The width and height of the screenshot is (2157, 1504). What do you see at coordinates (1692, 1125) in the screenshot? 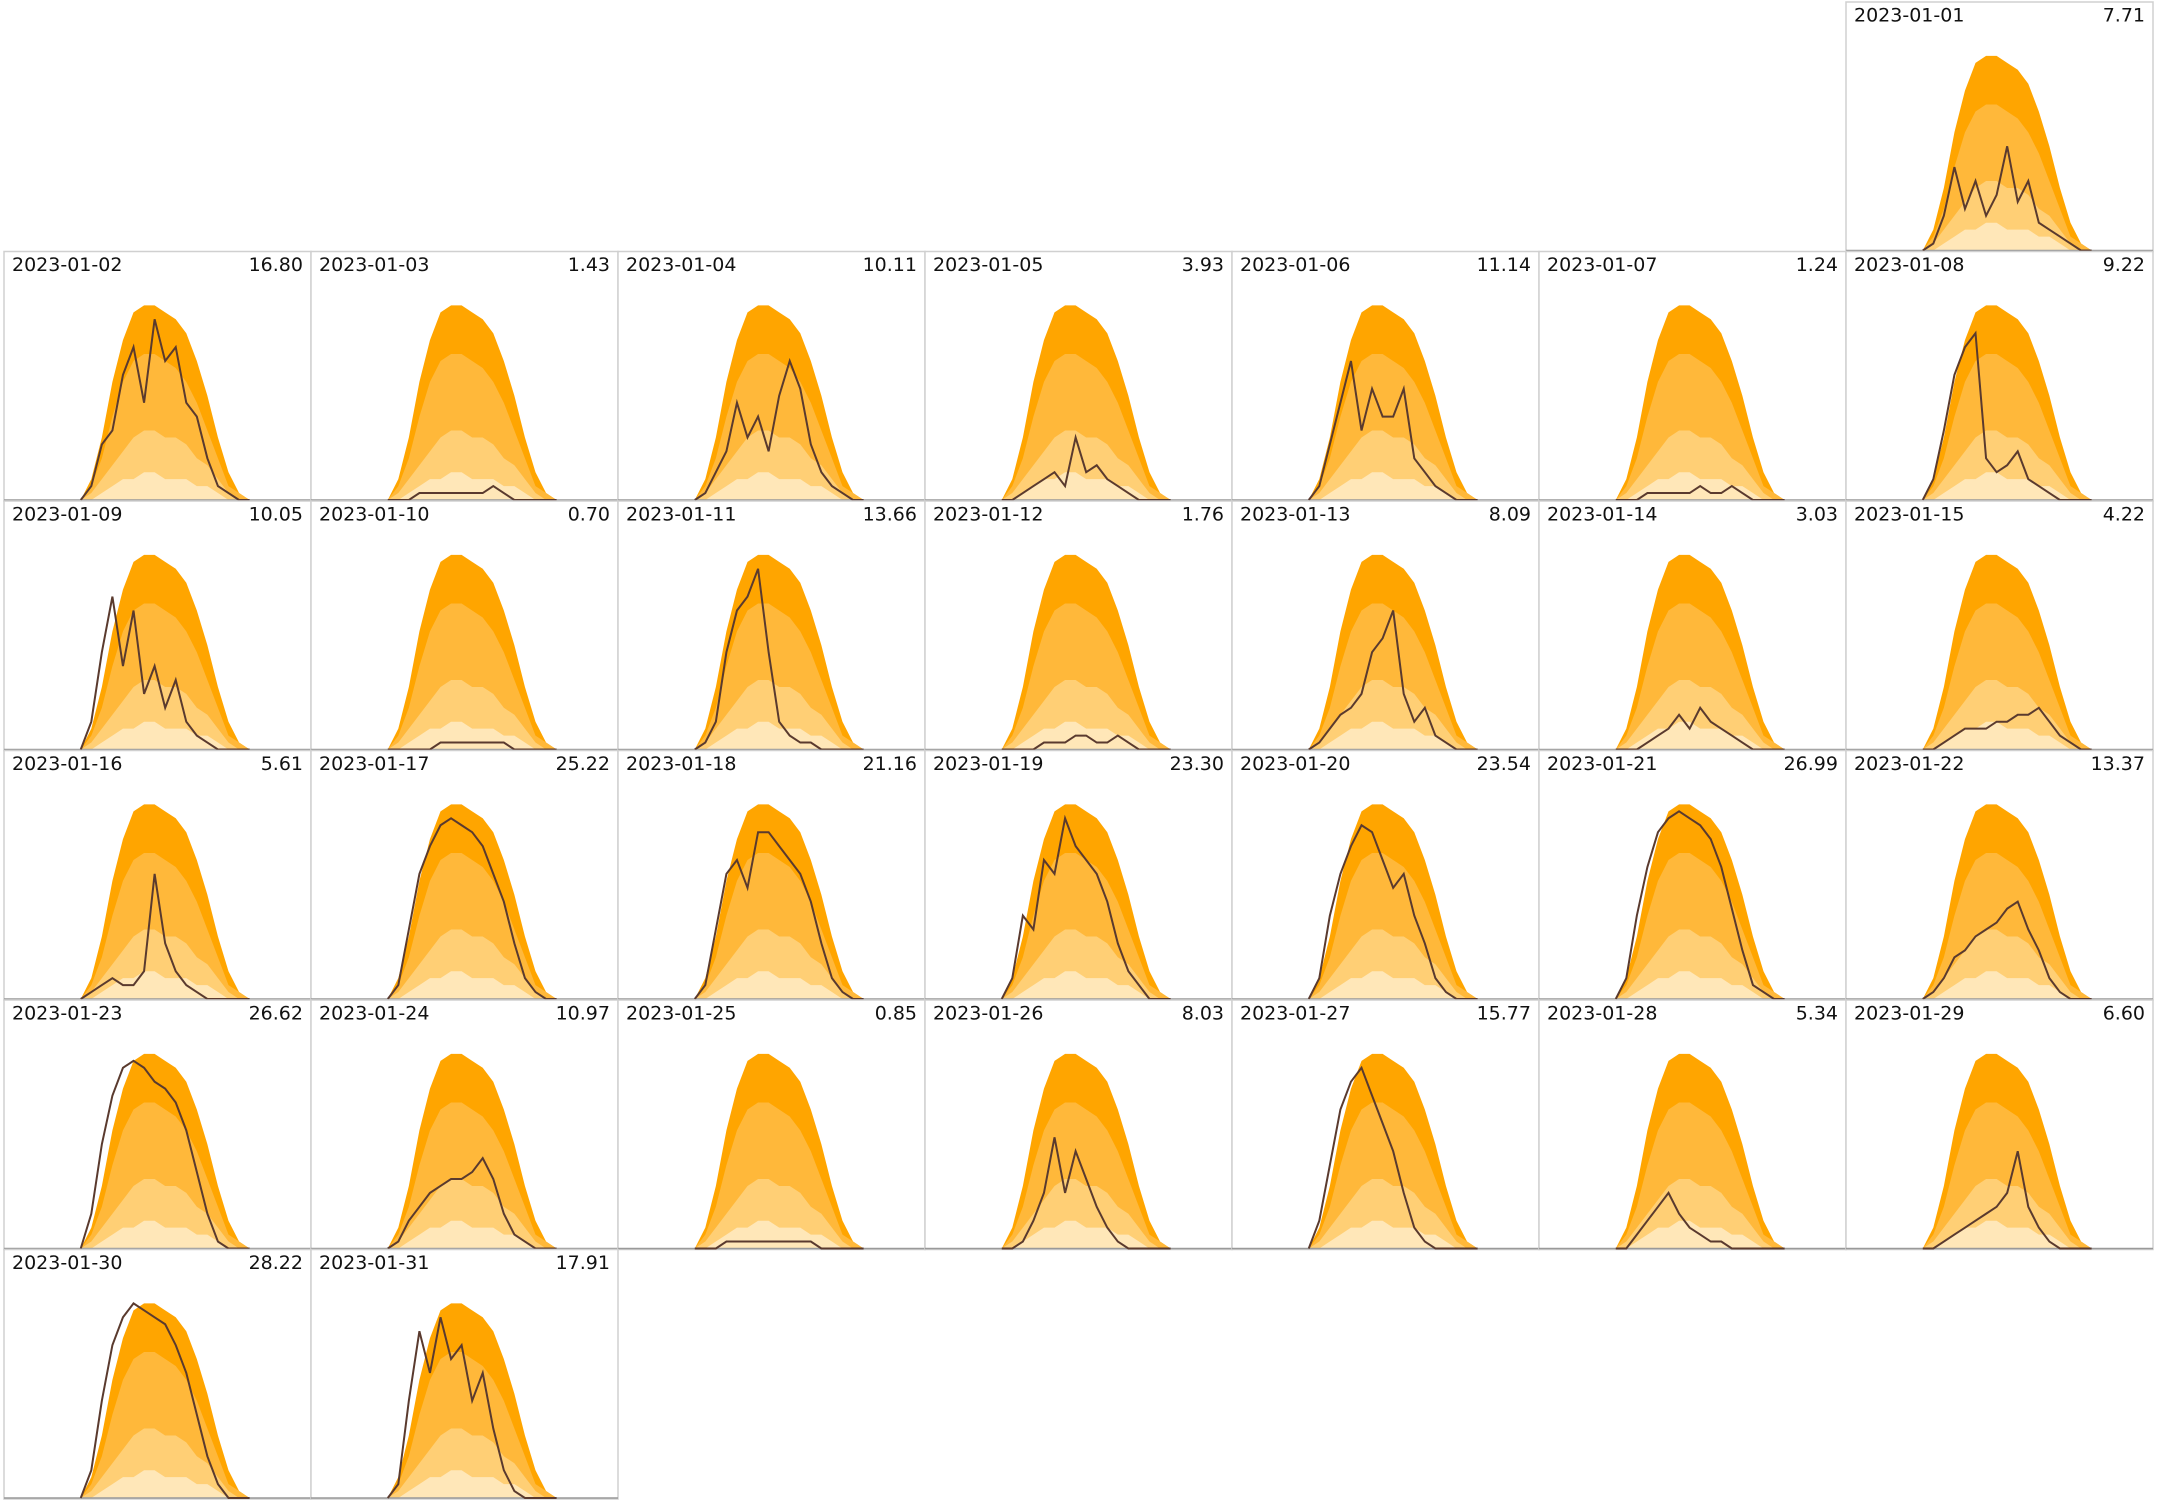
I see `day-cell: 2023-01-28 5.34` at bounding box center [1692, 1125].